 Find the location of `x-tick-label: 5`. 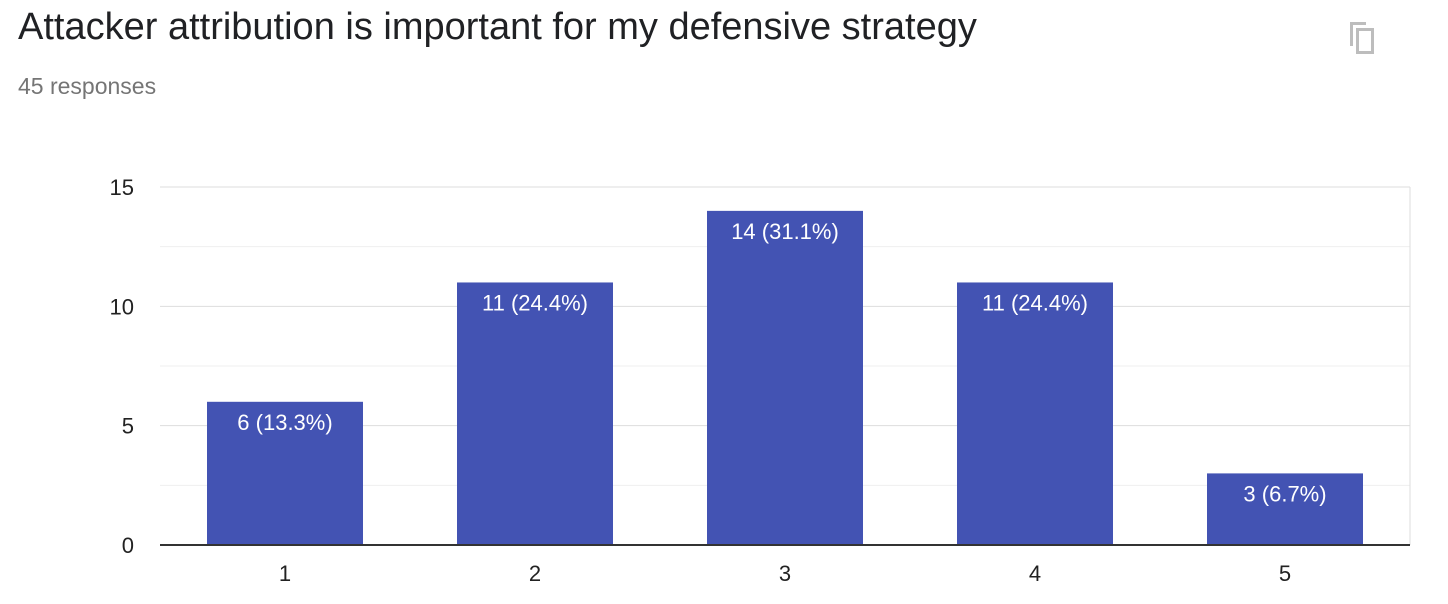

x-tick-label: 5 is located at coordinates (1285, 573).